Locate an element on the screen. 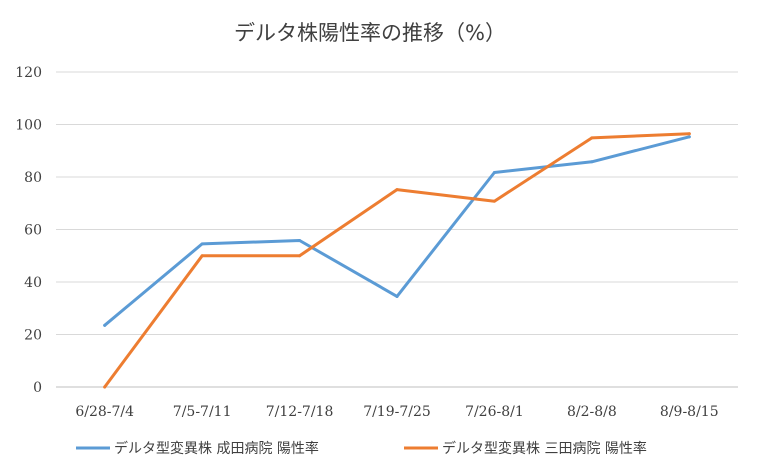 The image size is (758, 474). y-tick-label: 60 is located at coordinates (33, 231).